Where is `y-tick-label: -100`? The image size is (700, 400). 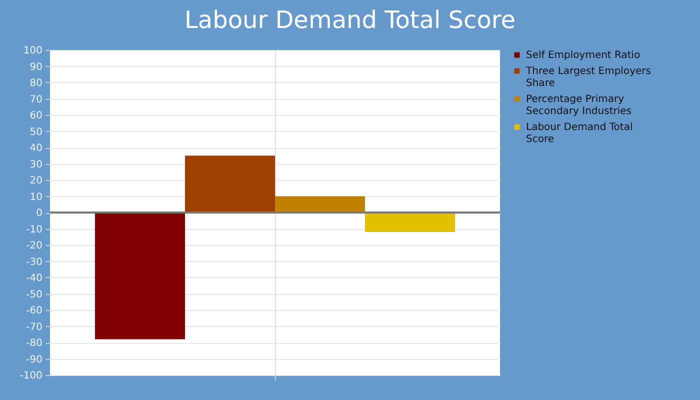
y-tick-label: -100 is located at coordinates (31, 376).